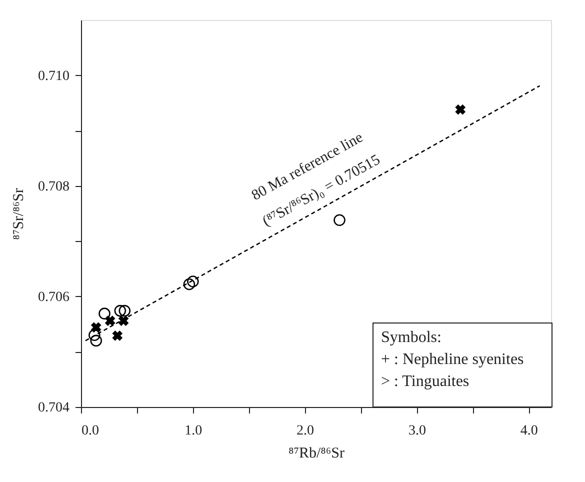  I want to click on y-tick-label: 0.710, so click(54, 76).